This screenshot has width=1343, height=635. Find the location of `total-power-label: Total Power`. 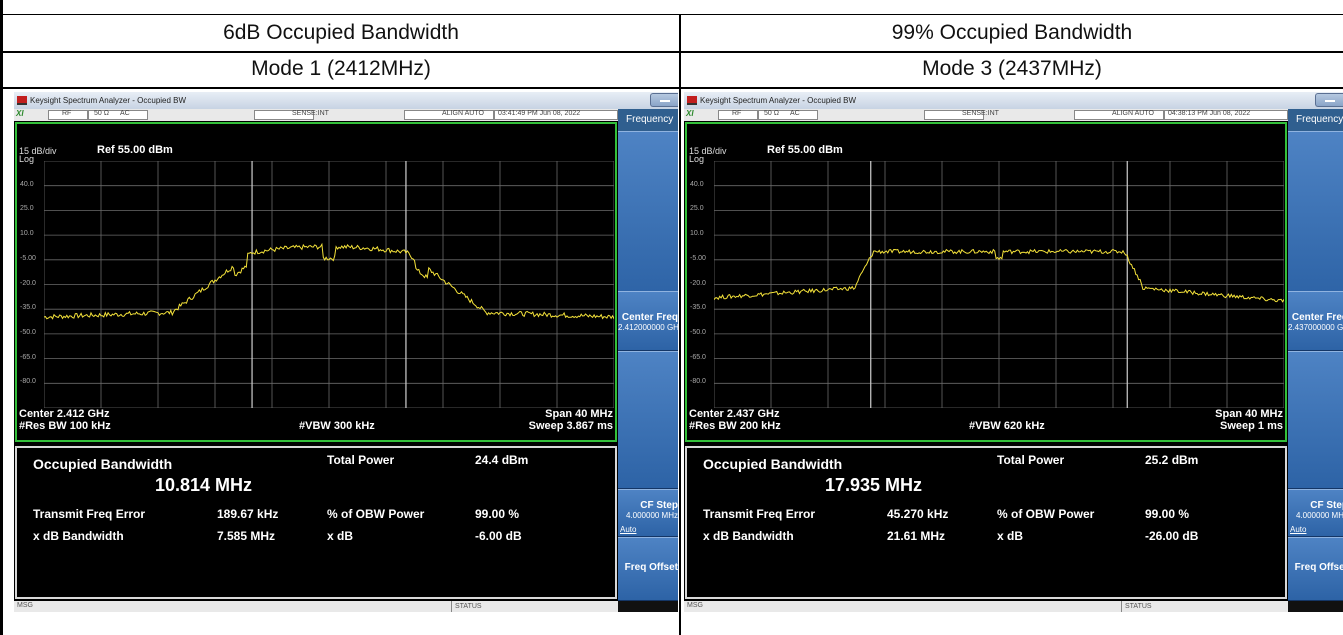

total-power-label: Total Power is located at coordinates (1031, 460).